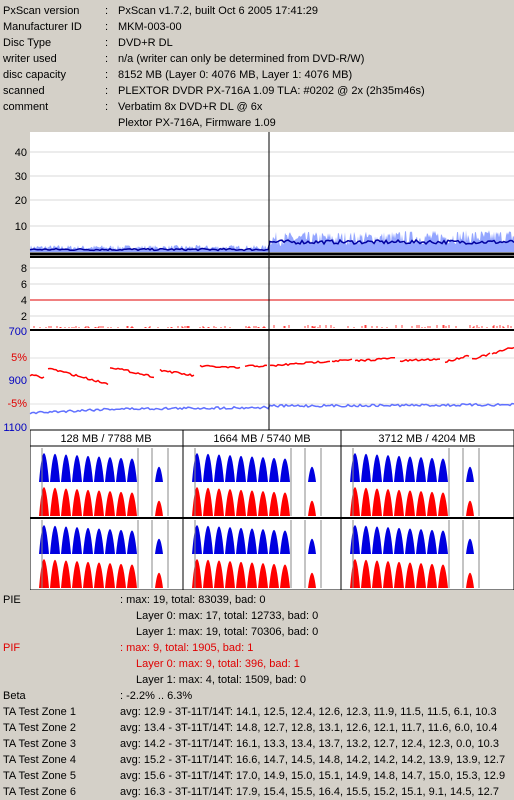 This screenshot has width=514, height=800. What do you see at coordinates (218, 11) in the screenshot?
I see `info-value: PxScan v1.7.2, built Oct 6 2005 17:41:29` at bounding box center [218, 11].